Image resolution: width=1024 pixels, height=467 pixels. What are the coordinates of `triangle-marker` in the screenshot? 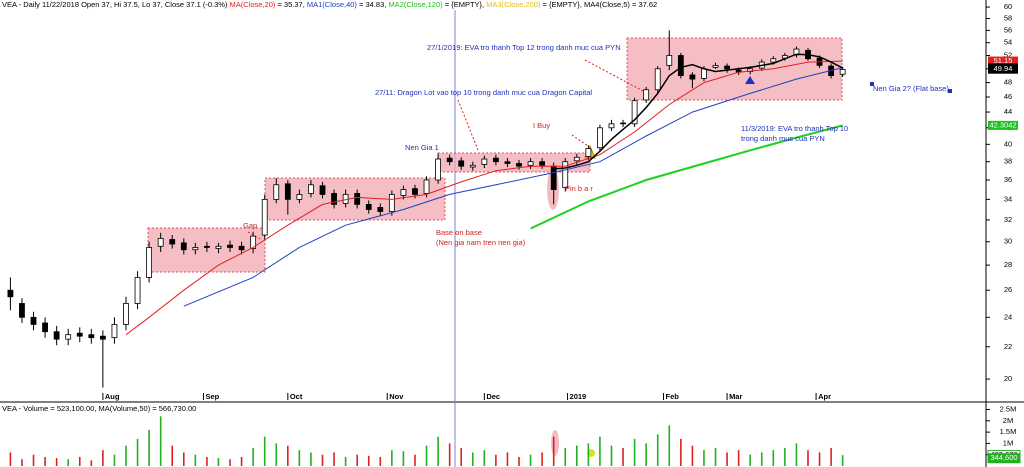 It's located at (750, 80).